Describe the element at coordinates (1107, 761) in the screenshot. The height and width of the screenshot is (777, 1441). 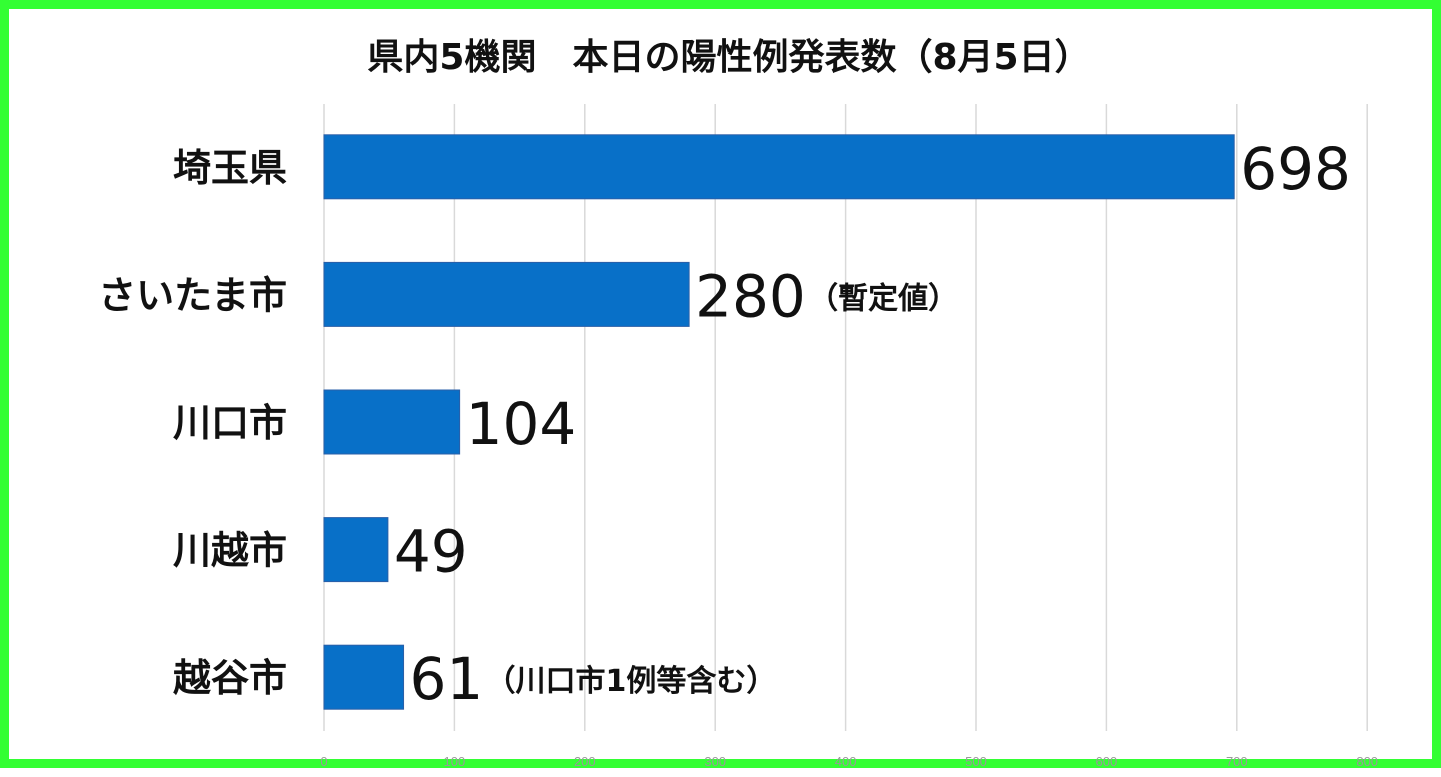
I see `x-tick-label: 600` at that location.